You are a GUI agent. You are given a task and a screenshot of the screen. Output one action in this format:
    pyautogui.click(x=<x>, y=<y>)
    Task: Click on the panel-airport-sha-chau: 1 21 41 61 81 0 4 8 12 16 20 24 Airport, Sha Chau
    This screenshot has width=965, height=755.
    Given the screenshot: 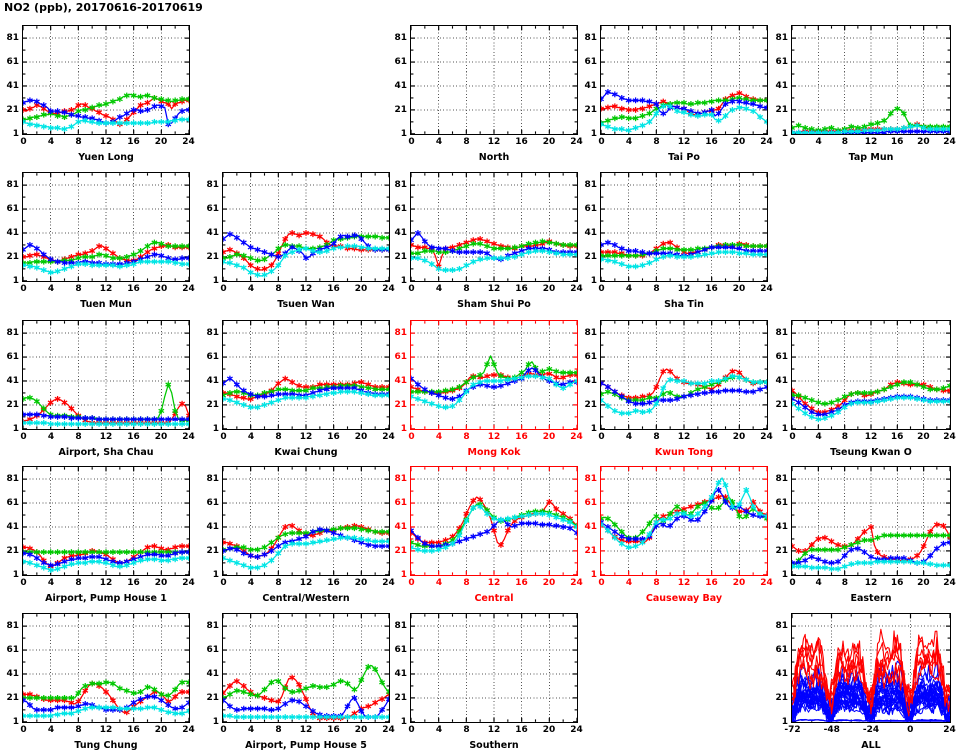 What is the action you would take?
    pyautogui.click(x=100, y=390)
    